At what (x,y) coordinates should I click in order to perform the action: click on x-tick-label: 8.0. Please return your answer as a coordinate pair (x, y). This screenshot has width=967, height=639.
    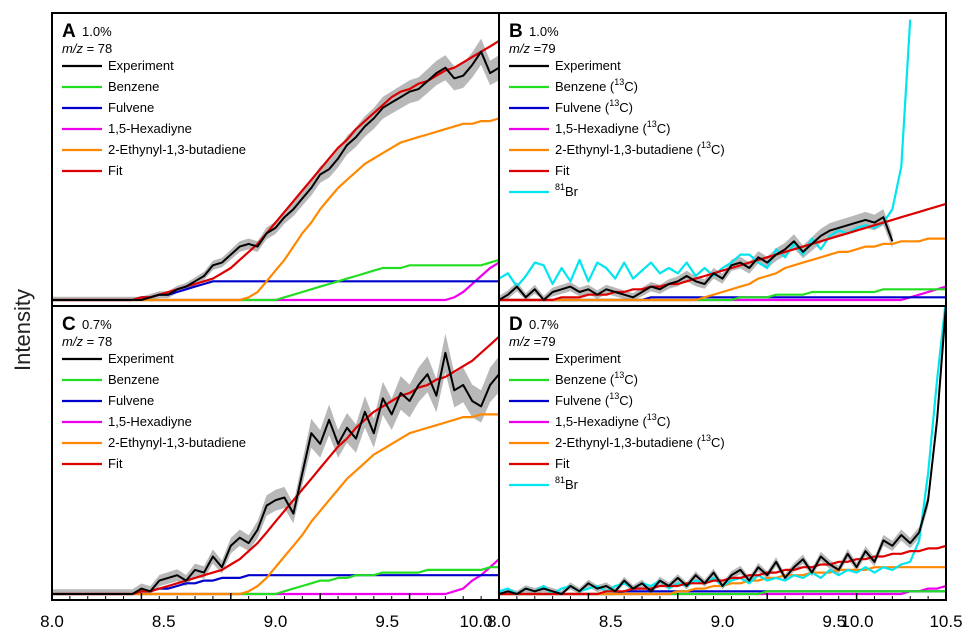
    Looking at the image, I should click on (499, 621).